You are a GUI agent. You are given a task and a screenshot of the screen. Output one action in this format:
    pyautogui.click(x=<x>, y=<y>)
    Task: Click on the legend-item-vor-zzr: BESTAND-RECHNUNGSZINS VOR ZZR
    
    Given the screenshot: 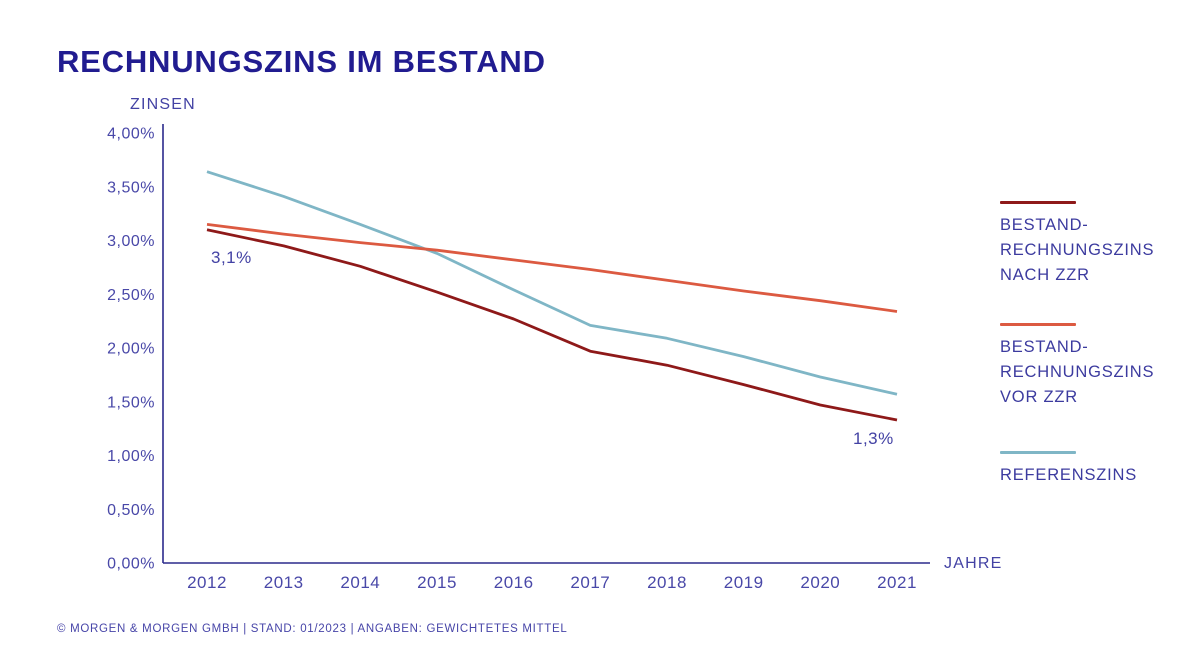 What is the action you would take?
    pyautogui.click(x=1080, y=366)
    